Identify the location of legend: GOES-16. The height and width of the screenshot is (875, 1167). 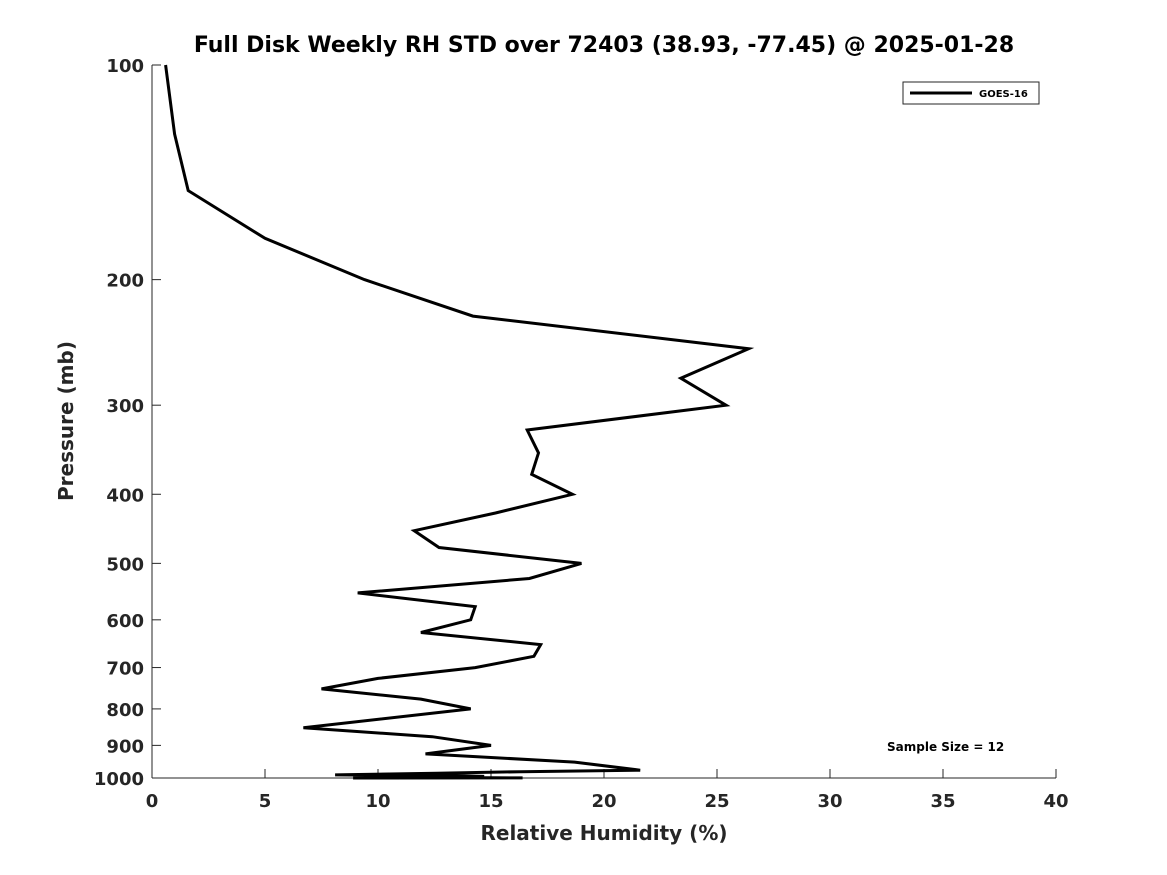
(971, 93).